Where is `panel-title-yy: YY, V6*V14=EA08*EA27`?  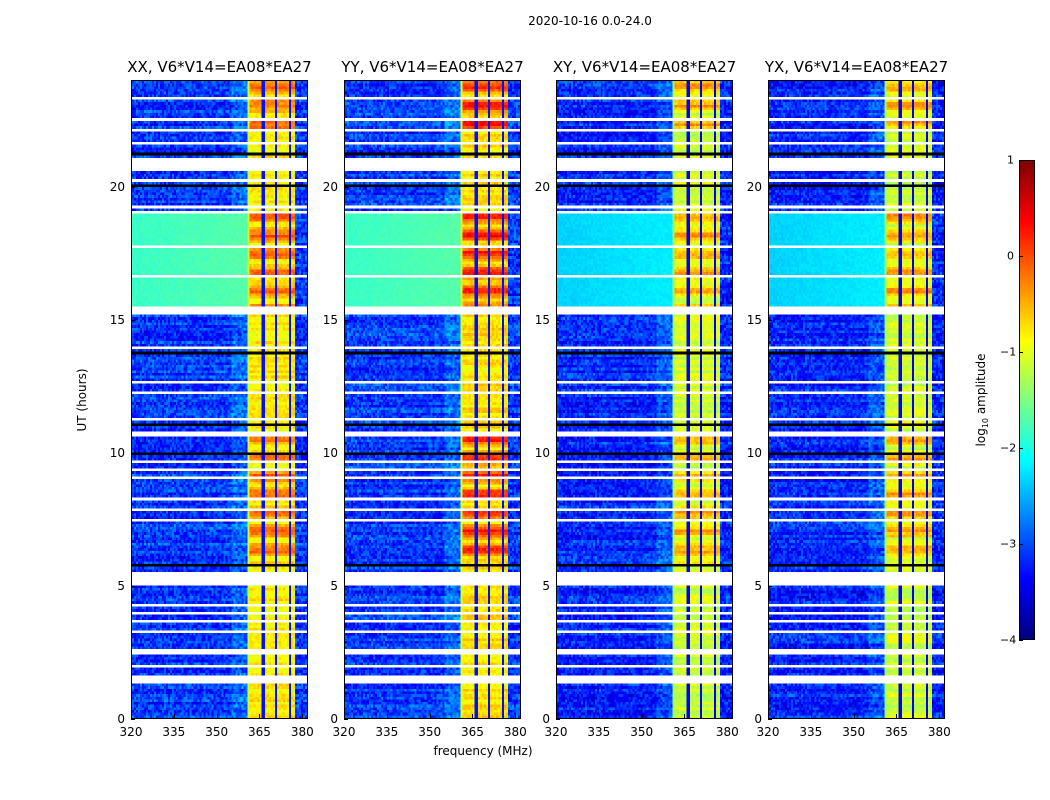 panel-title-yy: YY, V6*V14=EA08*EA27 is located at coordinates (432, 67).